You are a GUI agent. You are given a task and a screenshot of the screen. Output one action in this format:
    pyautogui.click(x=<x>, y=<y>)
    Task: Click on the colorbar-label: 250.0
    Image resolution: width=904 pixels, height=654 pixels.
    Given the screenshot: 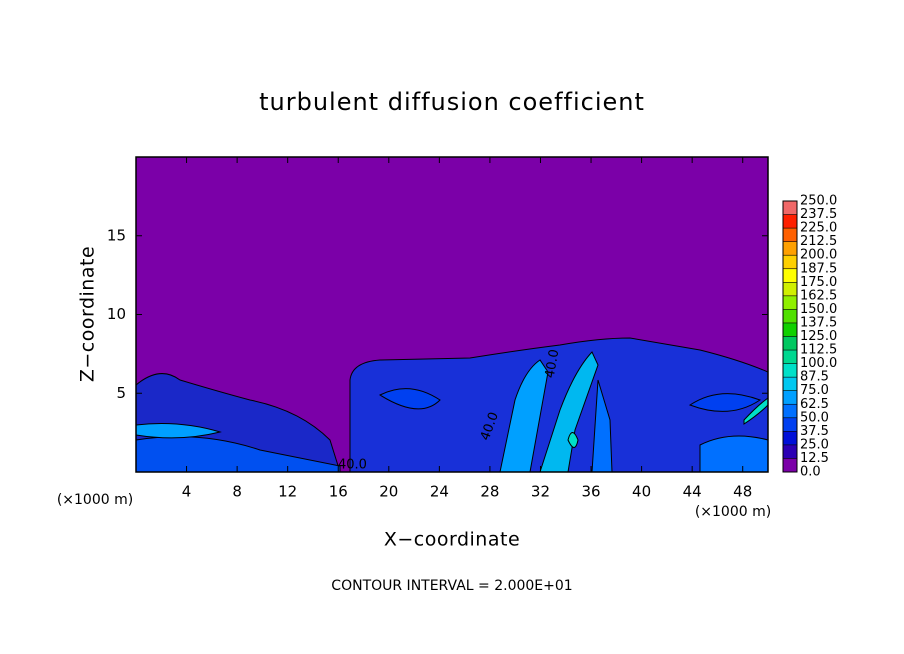 What is the action you would take?
    pyautogui.click(x=818, y=201)
    